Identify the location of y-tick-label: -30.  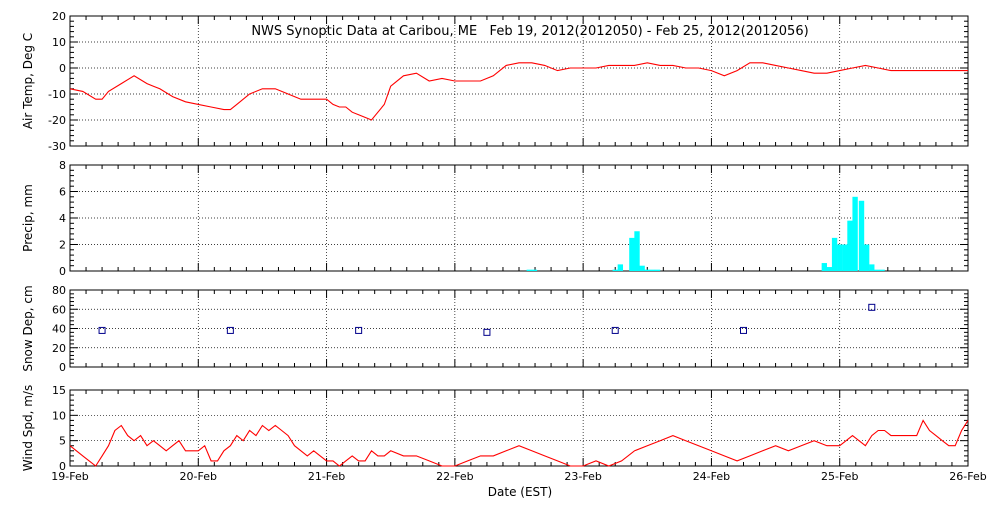
(57, 146).